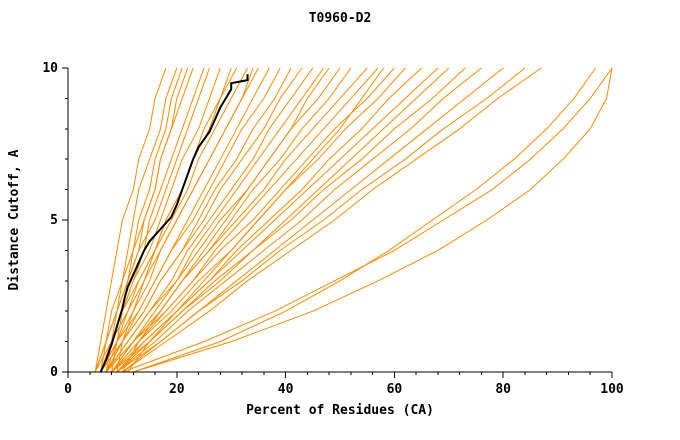 Image resolution: width=680 pixels, height=440 pixels. Describe the element at coordinates (340, 410) in the screenshot. I see `x-axis-label: Percent of Residues (CA)` at that location.